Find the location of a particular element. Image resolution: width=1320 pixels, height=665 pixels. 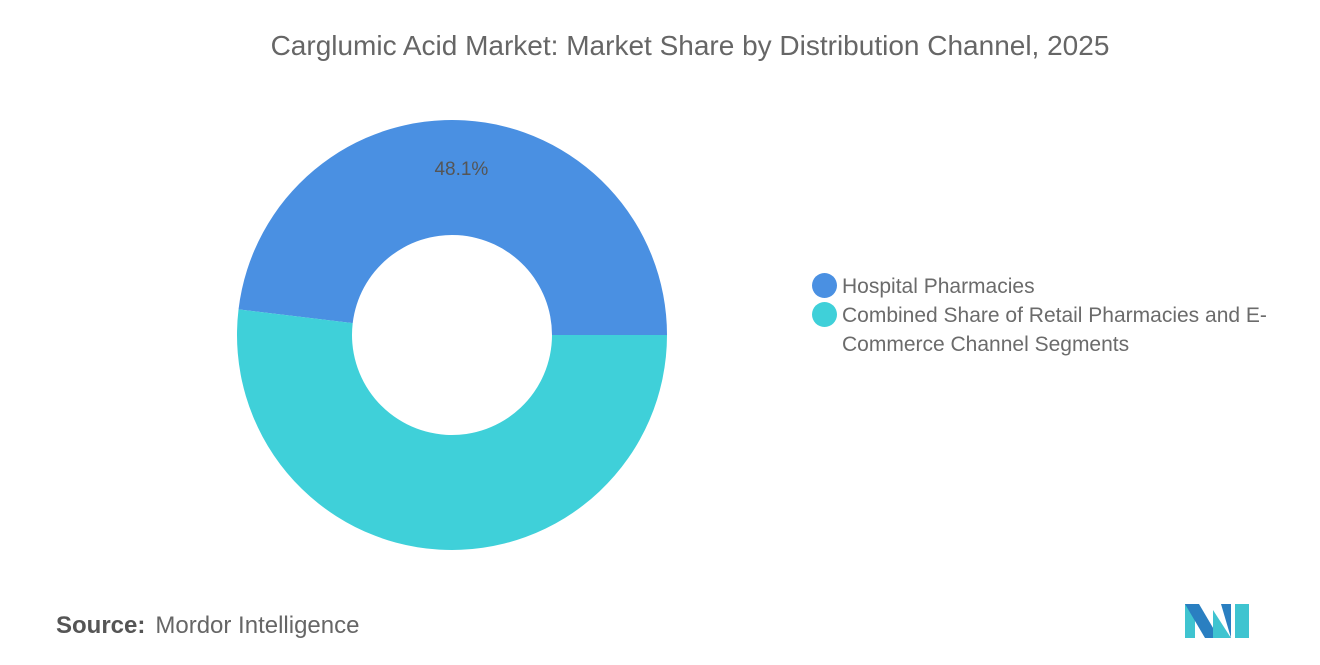

source-label: Source: is located at coordinates (101, 625).